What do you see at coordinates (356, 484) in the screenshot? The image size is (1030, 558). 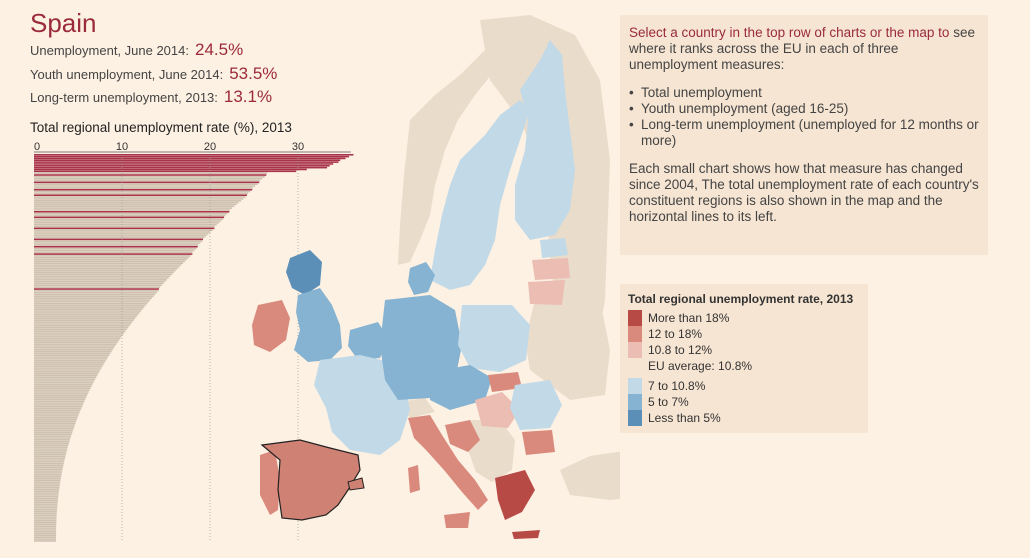 I see `map-region-balearic-islands` at bounding box center [356, 484].